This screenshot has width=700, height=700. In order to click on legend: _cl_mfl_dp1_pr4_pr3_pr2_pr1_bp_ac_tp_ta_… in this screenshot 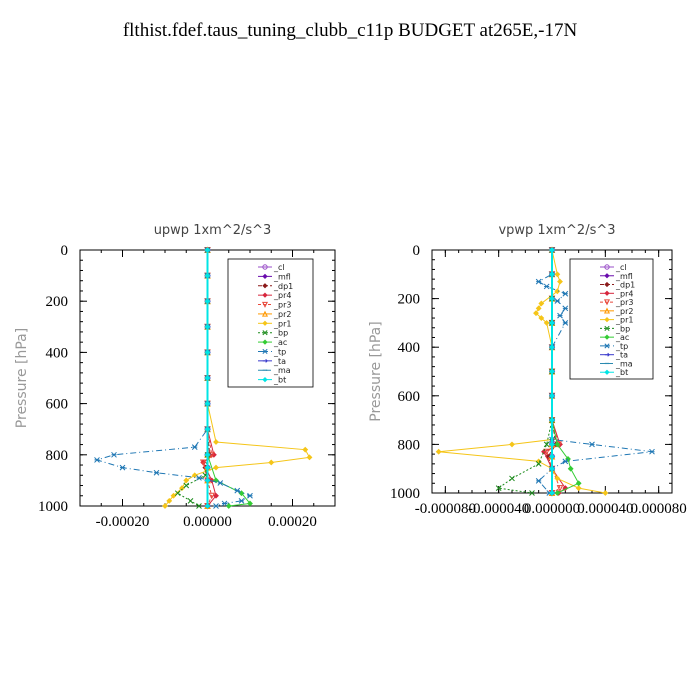, I will do `click(611, 319)`.